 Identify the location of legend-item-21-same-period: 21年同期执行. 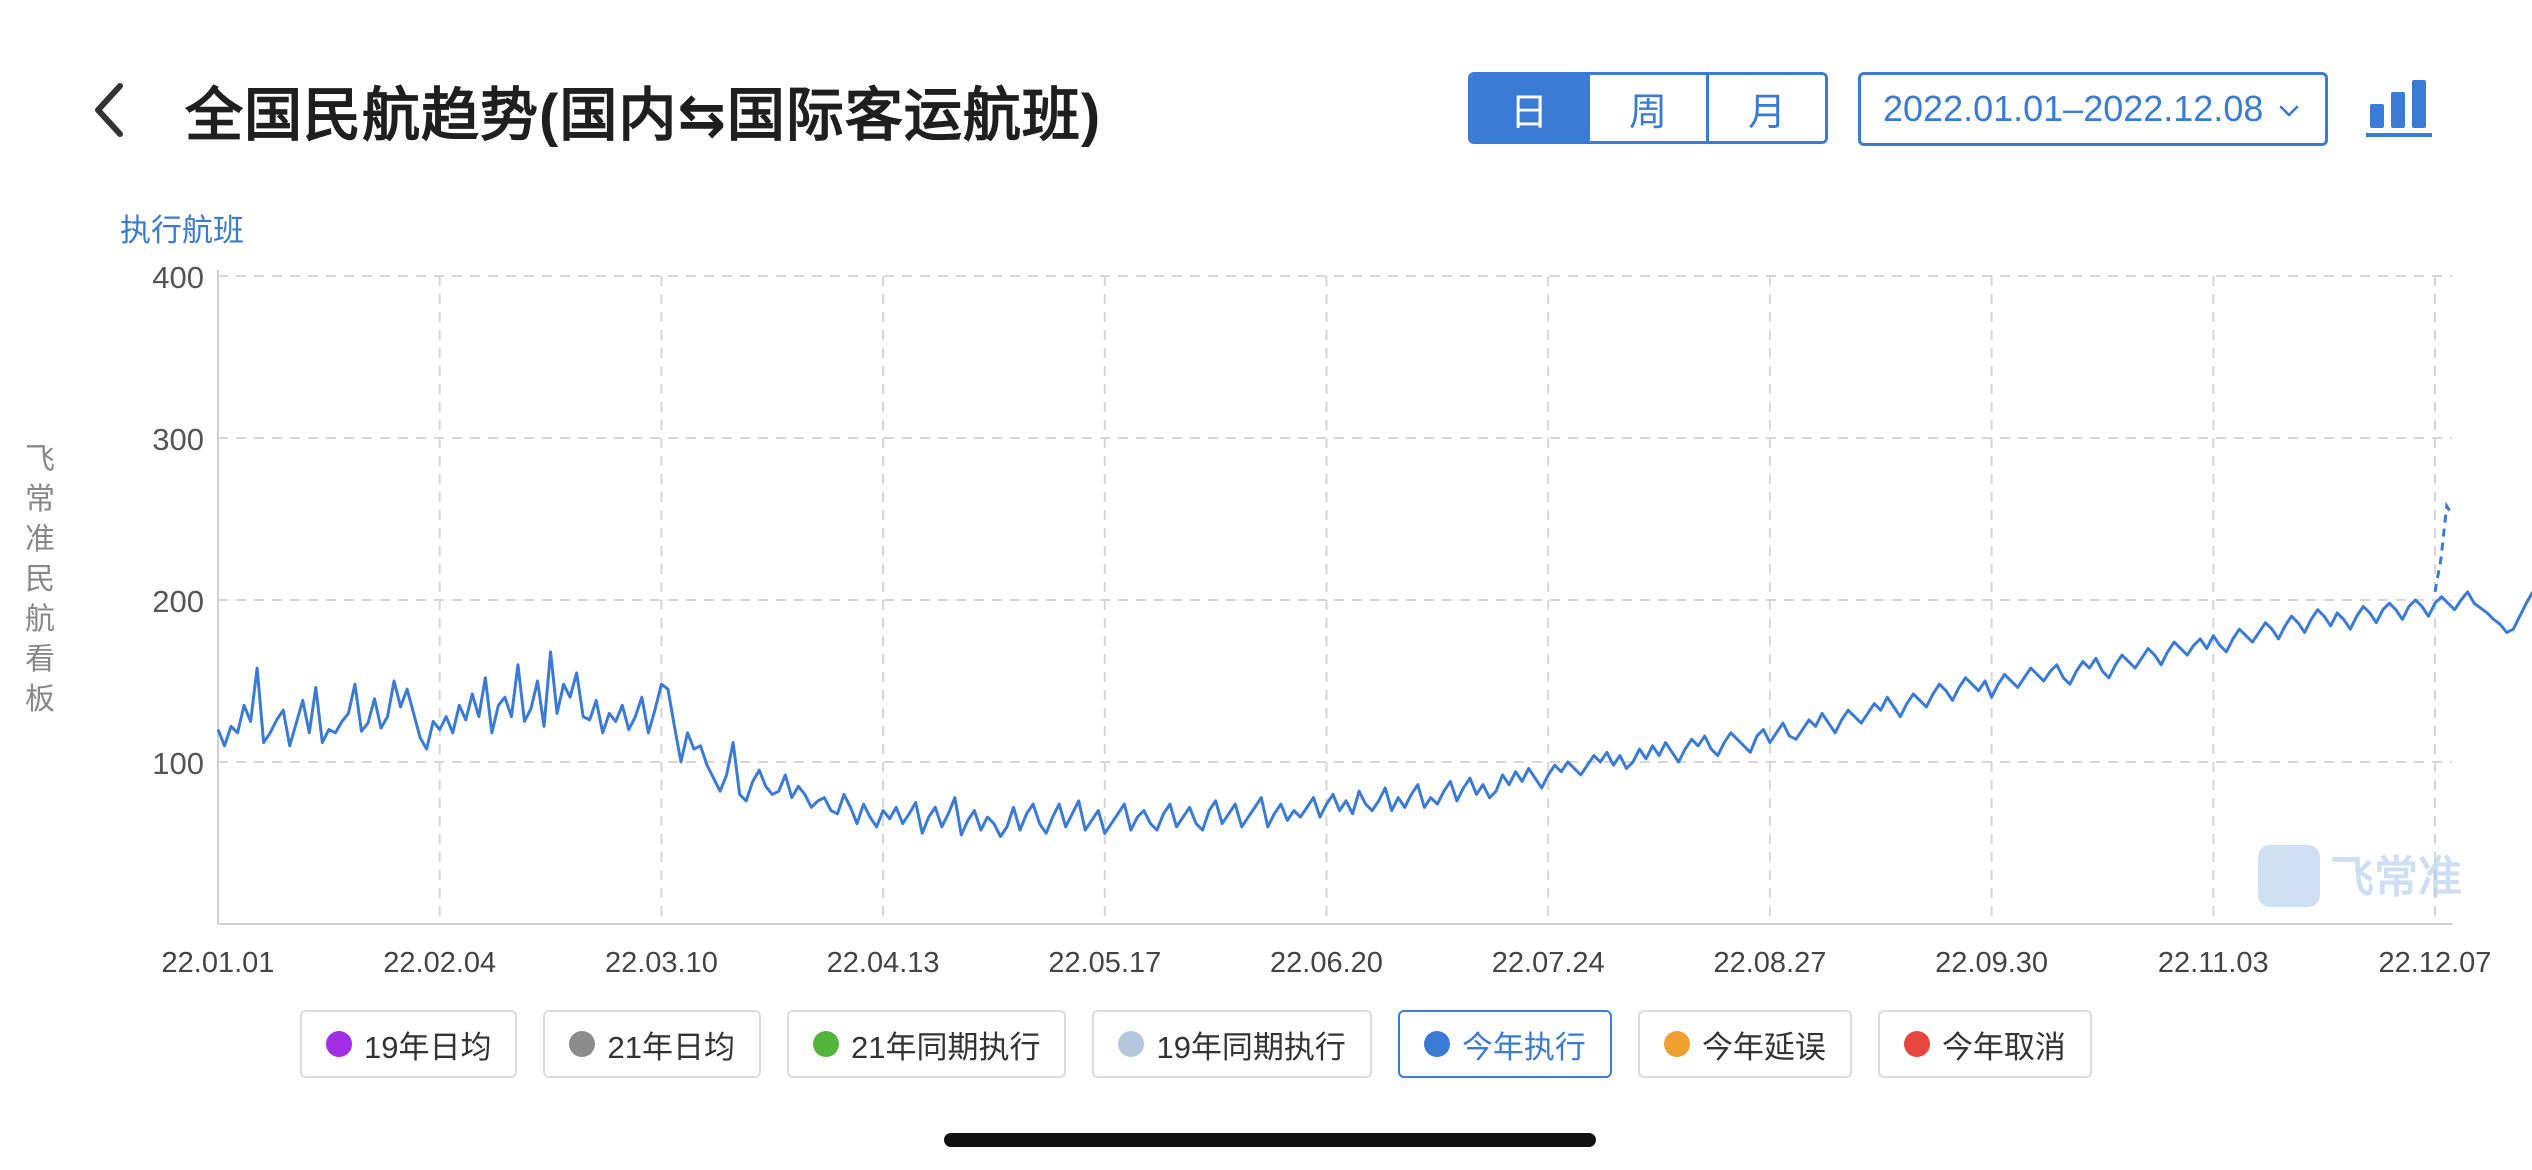
(926, 1044).